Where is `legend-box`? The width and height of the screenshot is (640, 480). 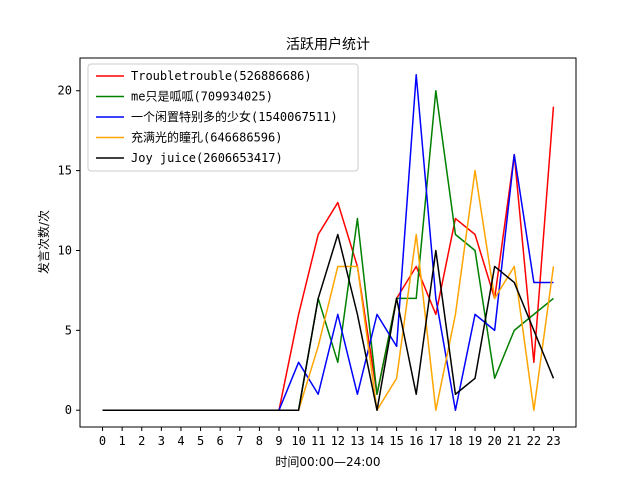 legend-box is located at coordinates (223, 117).